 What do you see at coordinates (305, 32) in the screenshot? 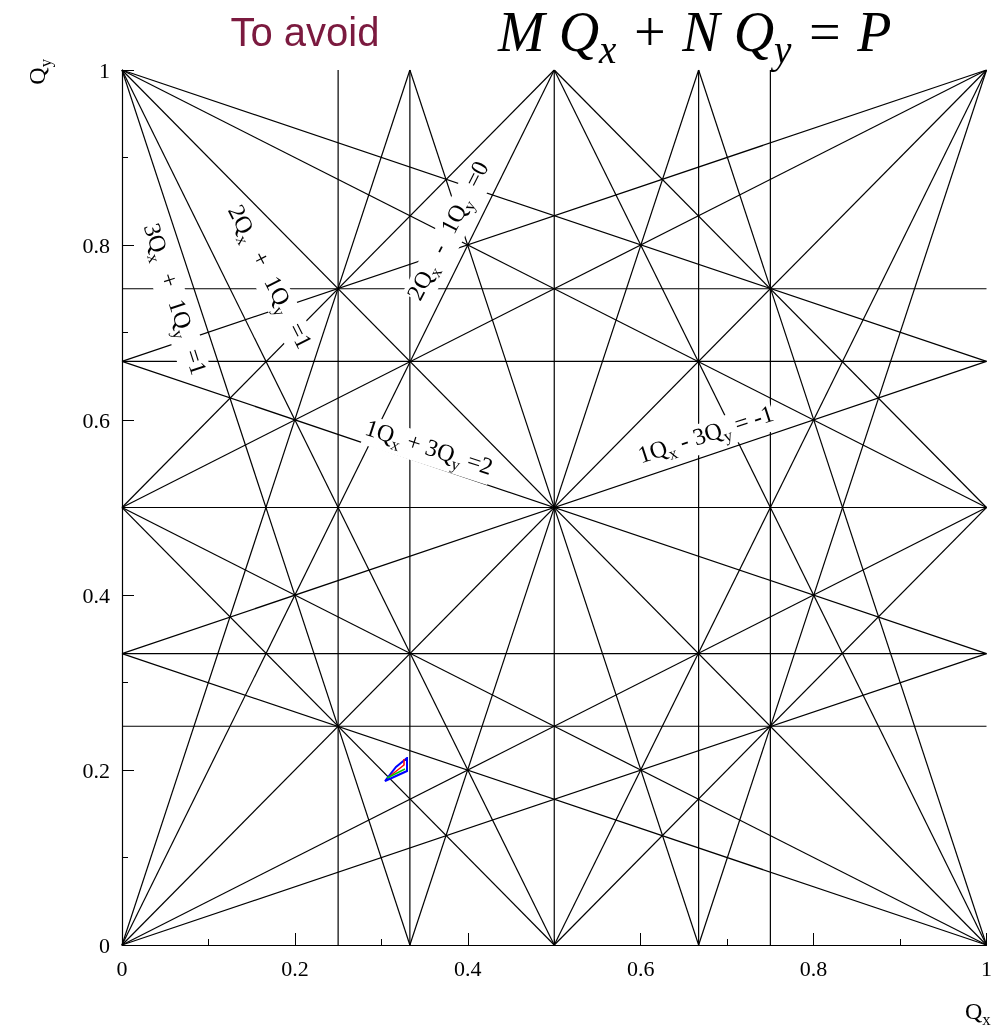
I see `text: To avoid` at bounding box center [305, 32].